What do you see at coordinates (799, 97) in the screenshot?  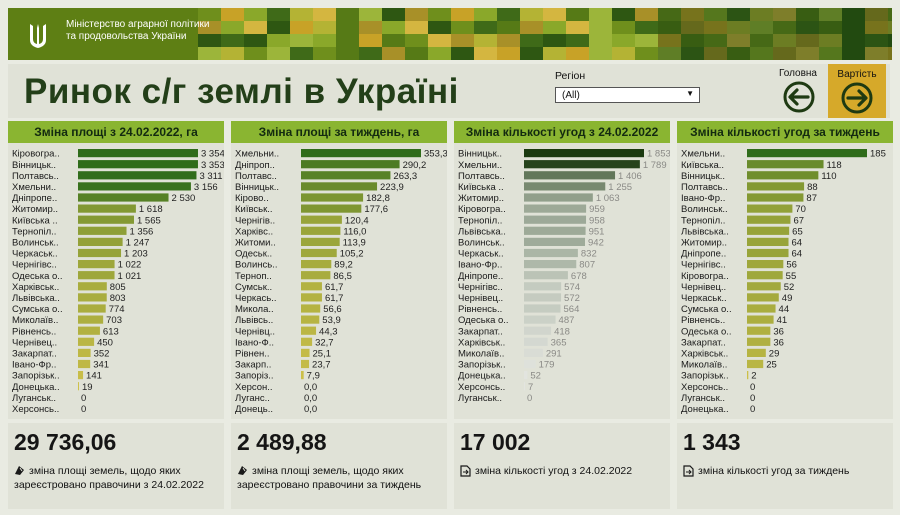 I see `home-button` at bounding box center [799, 97].